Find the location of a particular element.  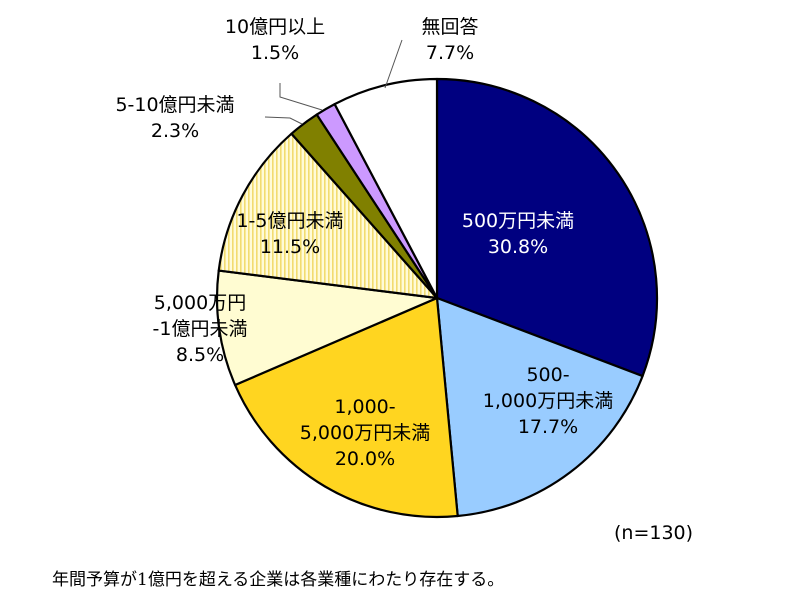

label-1-5oku: 1-5億円未満 11.5% is located at coordinates (290, 234).